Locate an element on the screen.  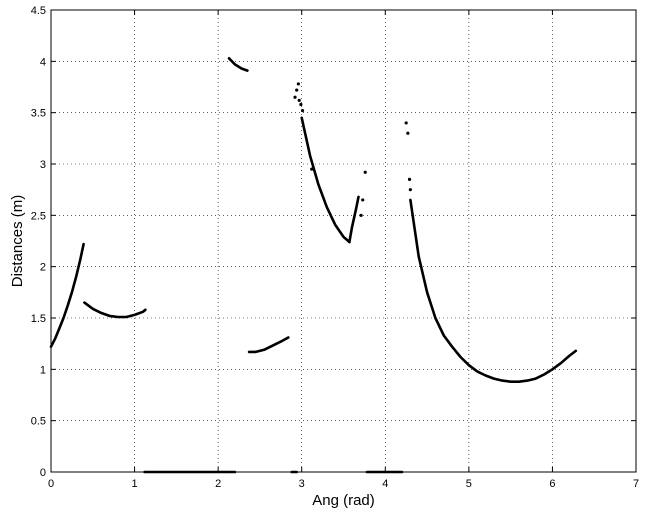
x-tick-label: 3 is located at coordinates (302, 484).